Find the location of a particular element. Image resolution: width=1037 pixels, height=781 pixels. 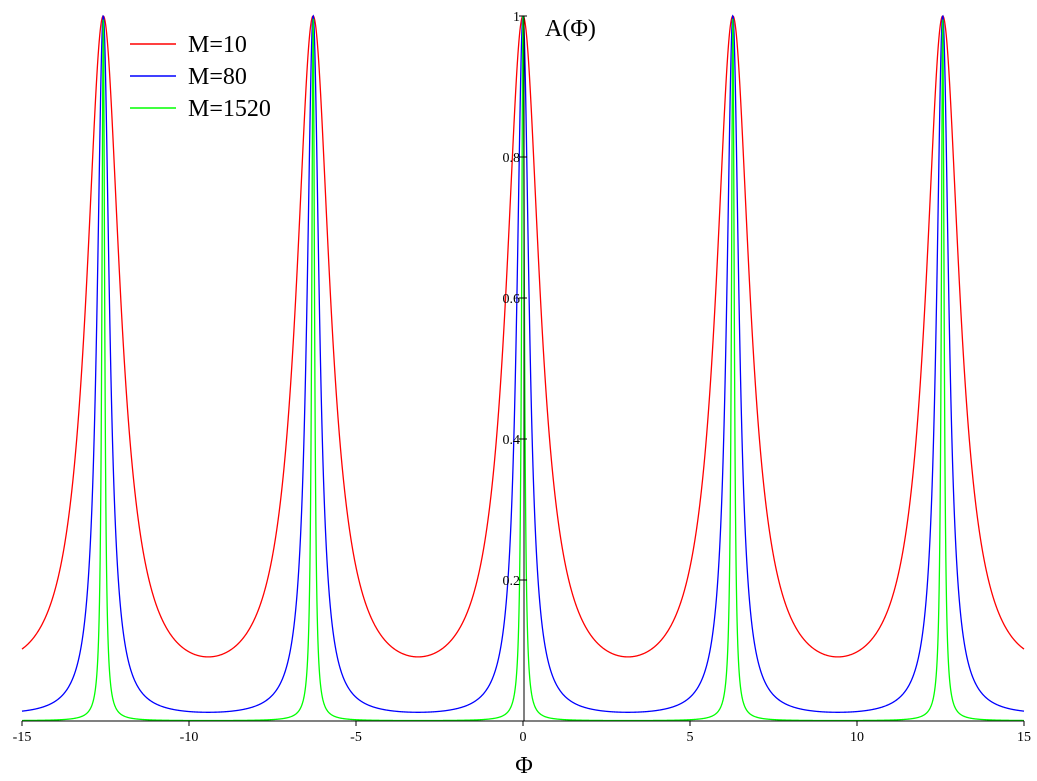

x-ticks: -15 -10 -5 0 5 10 15 is located at coordinates (522, 733).